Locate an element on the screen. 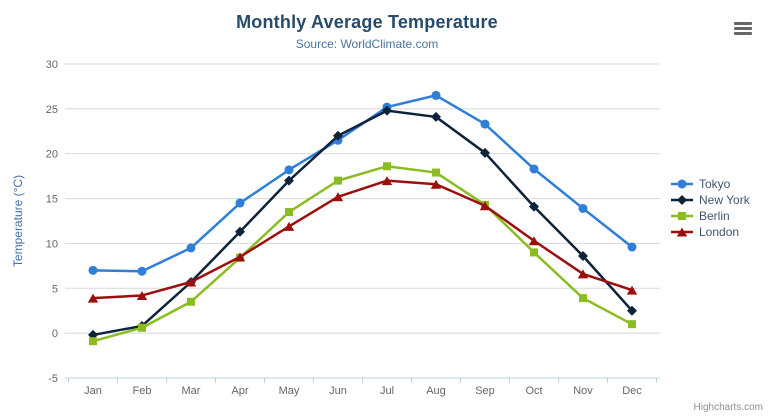 The image size is (769, 416). legend-item-new-york: New York is located at coordinates (710, 200).